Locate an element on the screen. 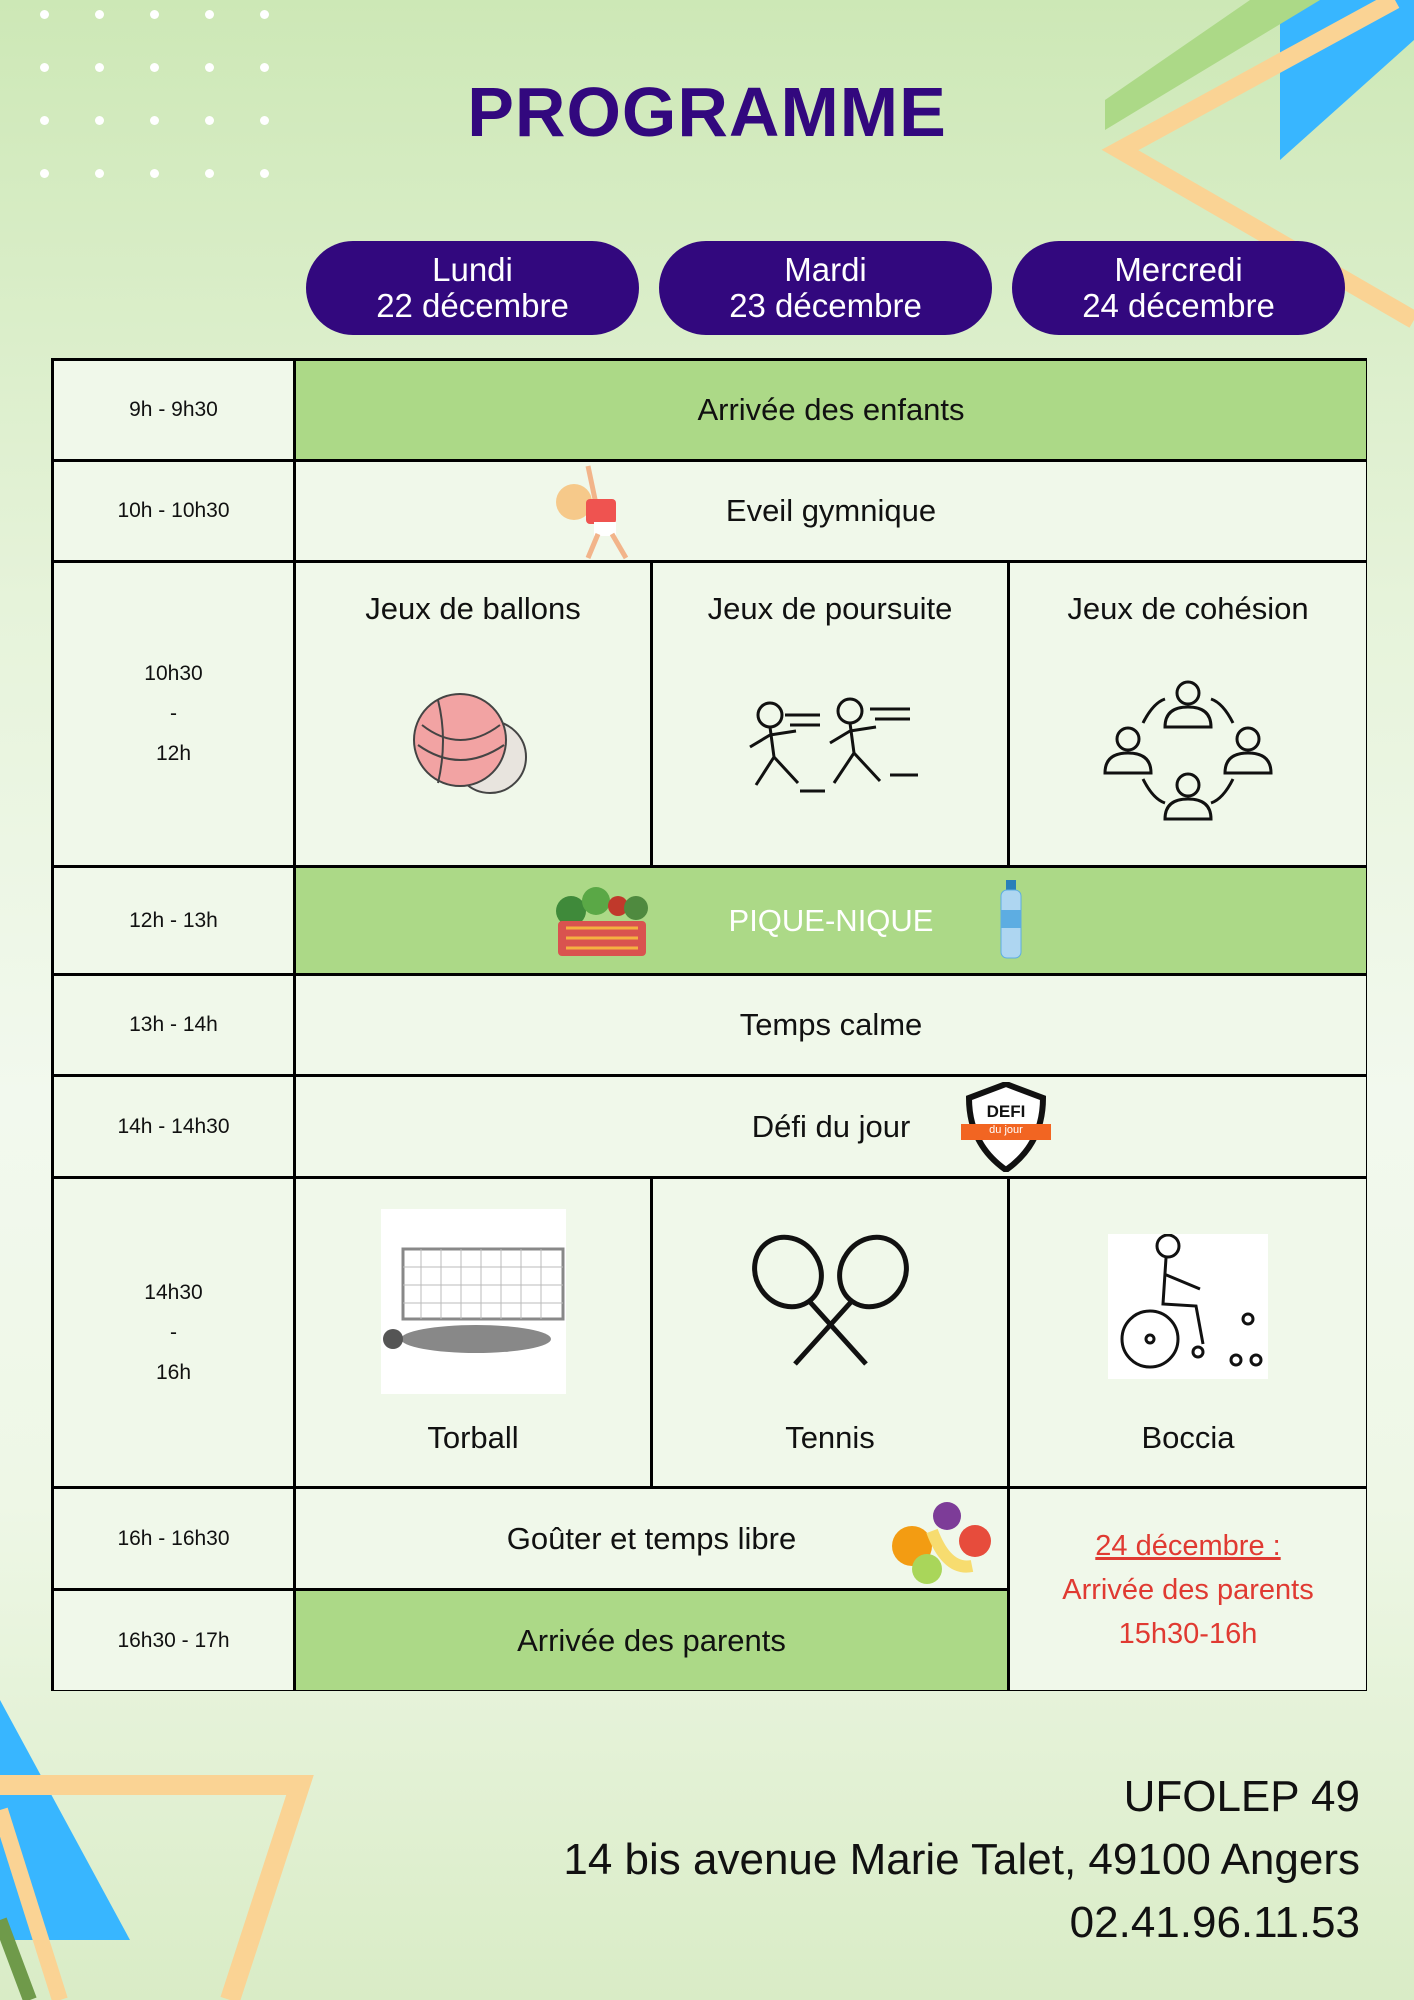 This screenshot has width=1414, height=2000. phone-number: 02.41.96.11.53 is located at coordinates (1214, 1922).